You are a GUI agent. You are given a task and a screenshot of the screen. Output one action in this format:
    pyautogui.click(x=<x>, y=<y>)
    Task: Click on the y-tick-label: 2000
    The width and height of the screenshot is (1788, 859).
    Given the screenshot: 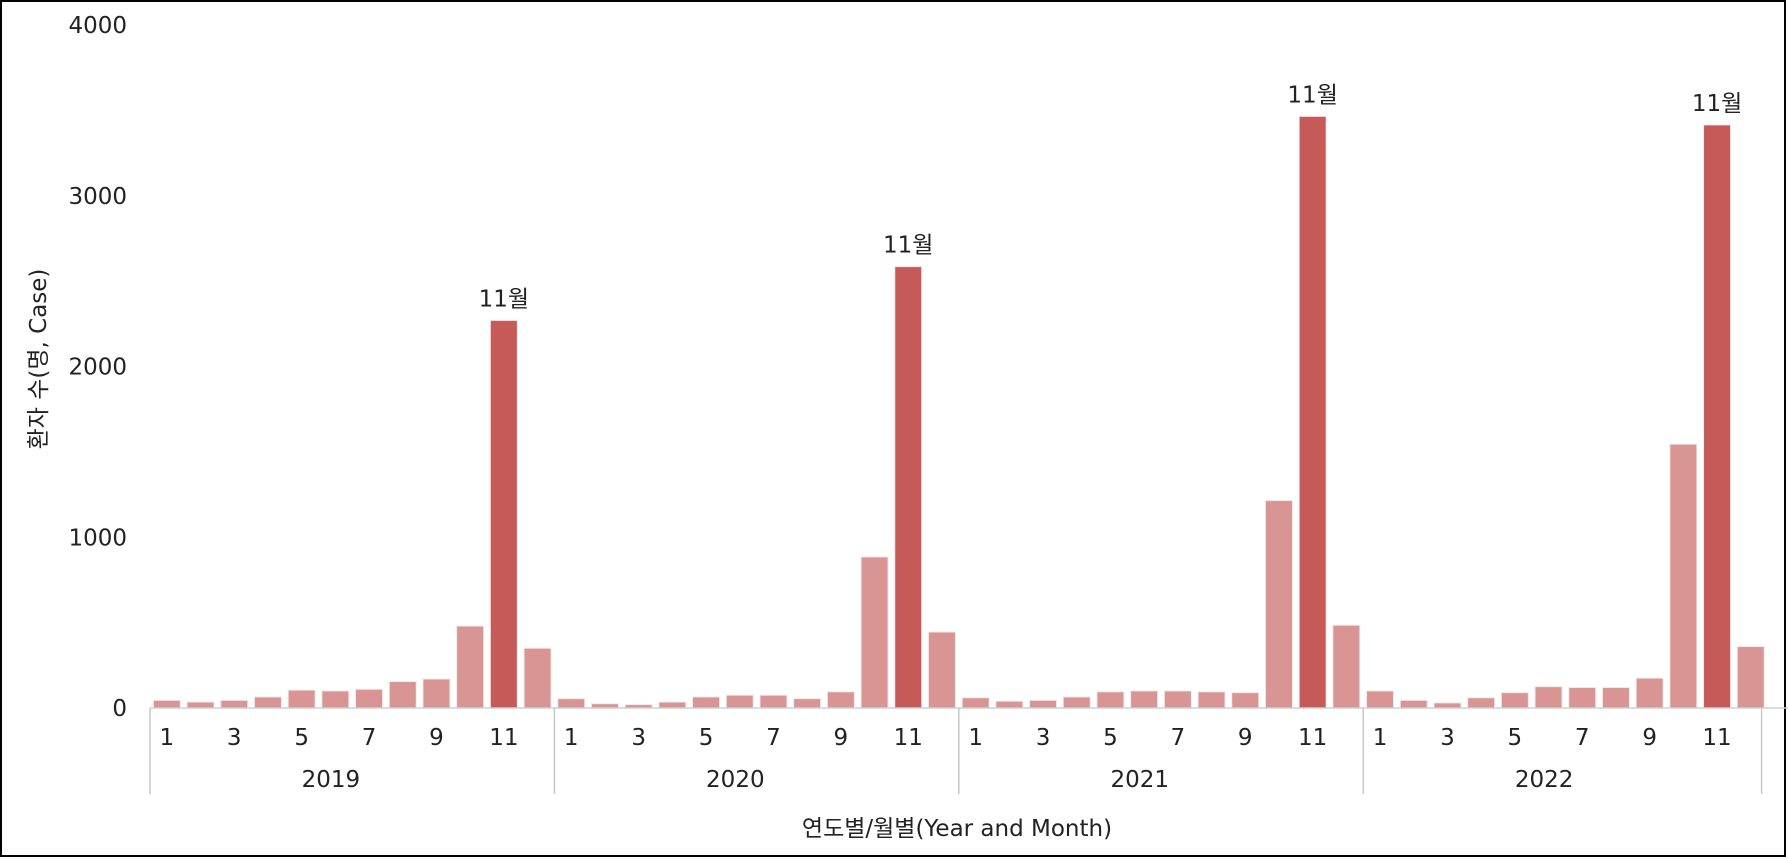 What is the action you would take?
    pyautogui.click(x=97, y=368)
    